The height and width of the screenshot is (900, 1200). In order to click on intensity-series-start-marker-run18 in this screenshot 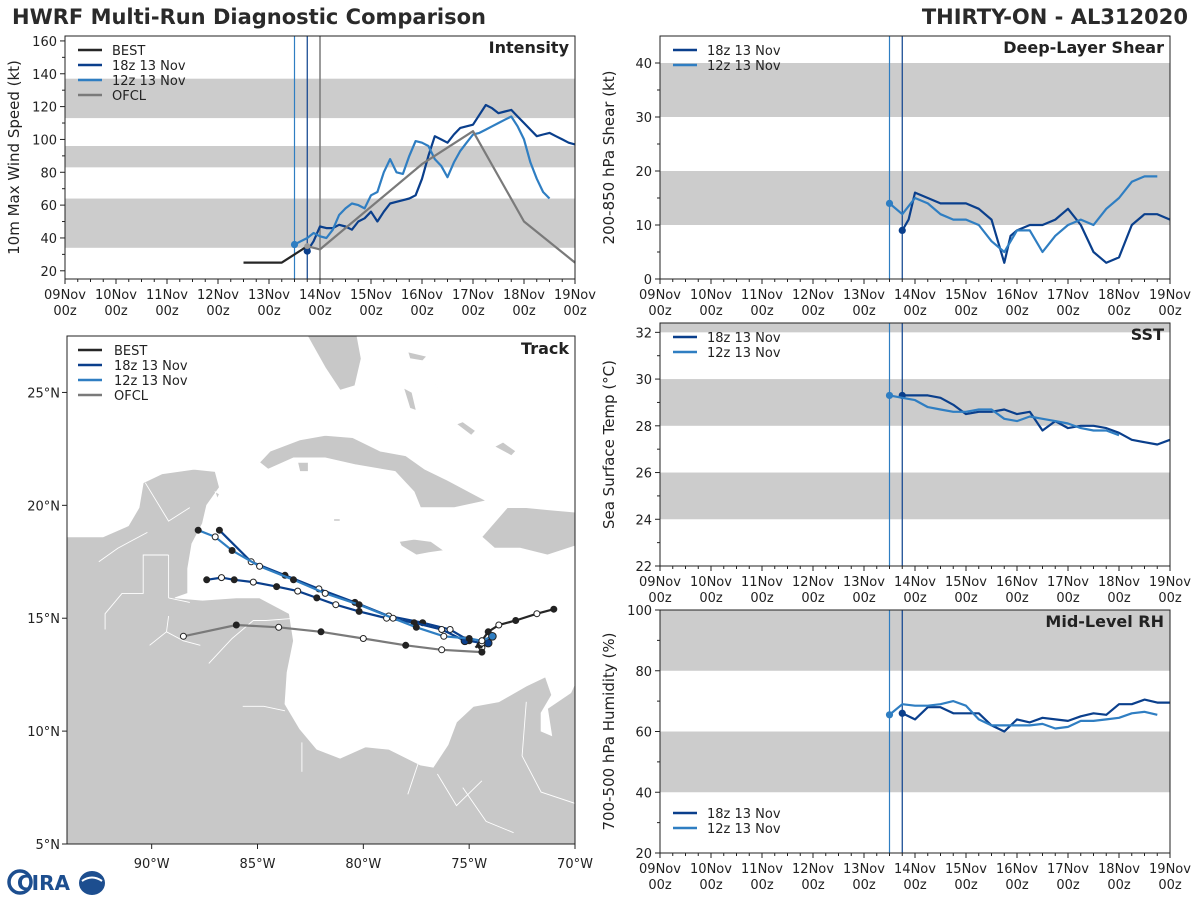, I will do `click(307, 251)`.